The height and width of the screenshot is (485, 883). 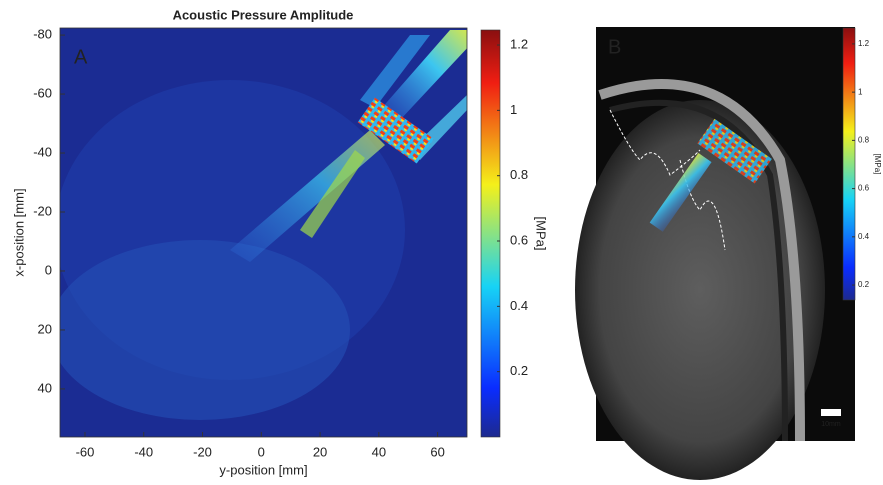 I want to click on panel-label: A, so click(x=81, y=57).